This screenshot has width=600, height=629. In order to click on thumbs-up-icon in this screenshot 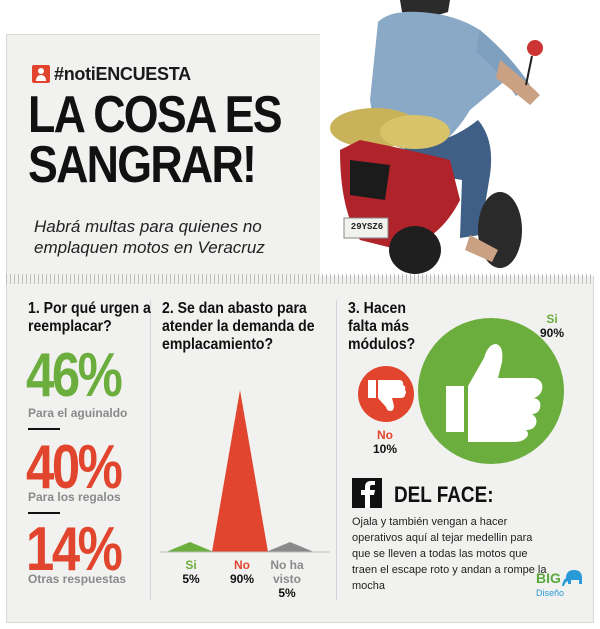, I will do `click(491, 391)`.